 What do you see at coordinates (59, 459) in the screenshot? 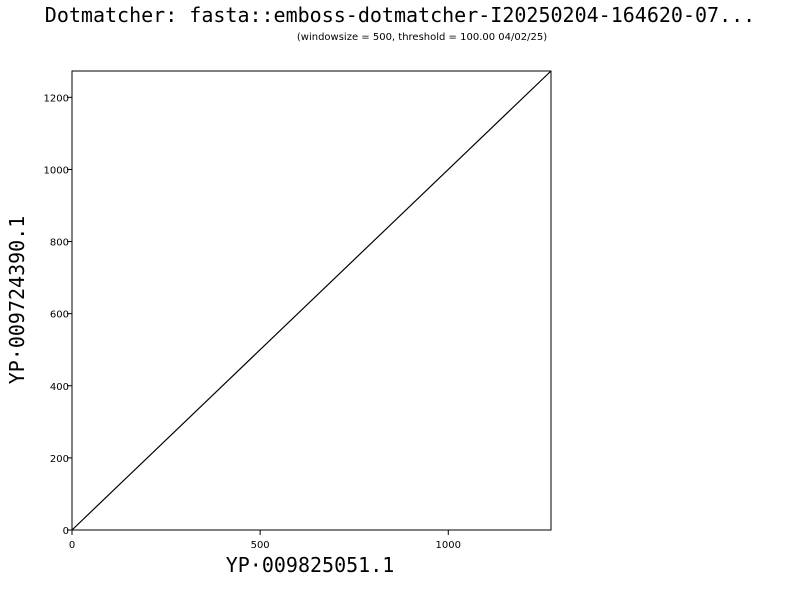
I see `y-tick-label: 200` at bounding box center [59, 459].